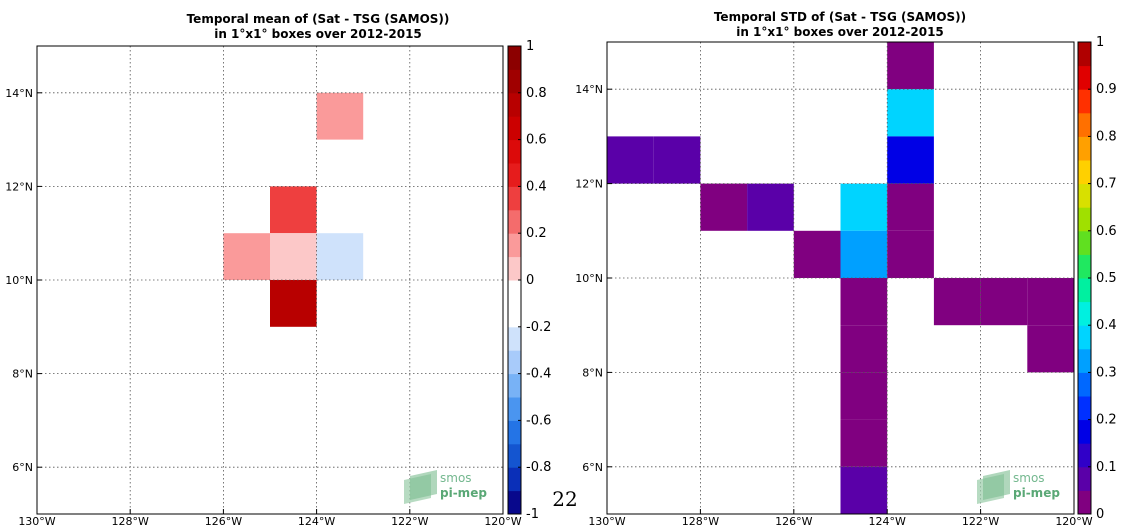  What do you see at coordinates (840, 518) in the screenshot?
I see `std-x-axis: 130°W 128°W 126°W 124°W 122°W 120°W` at bounding box center [840, 518].